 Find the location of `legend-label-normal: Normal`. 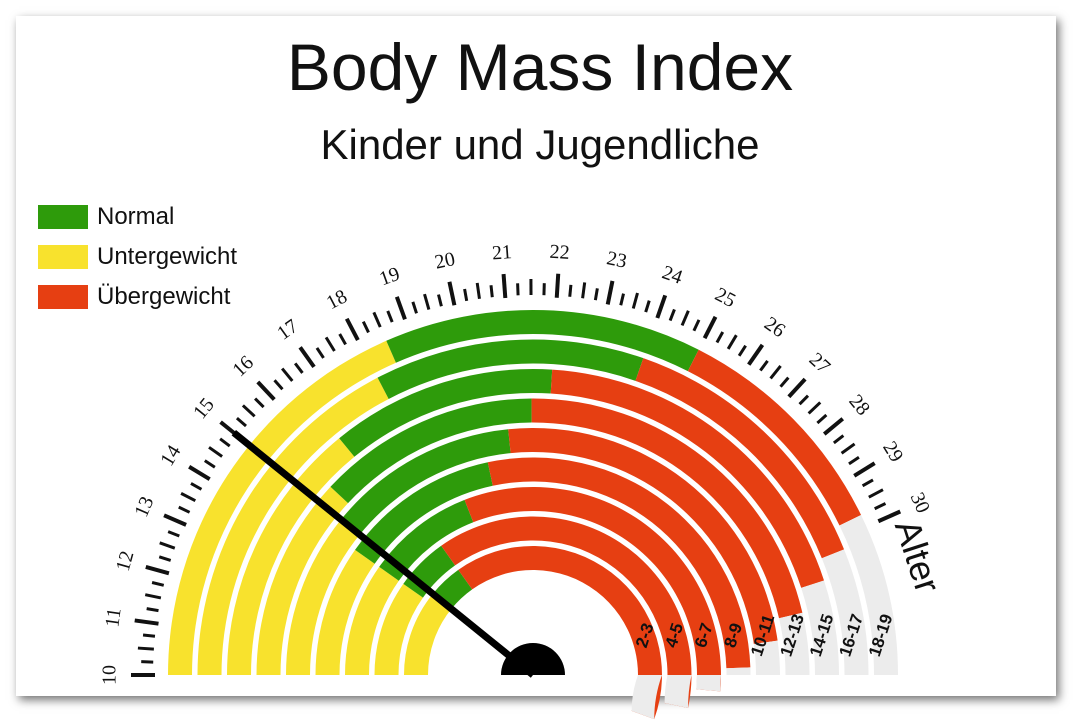

legend-label-normal: Normal is located at coordinates (136, 216).